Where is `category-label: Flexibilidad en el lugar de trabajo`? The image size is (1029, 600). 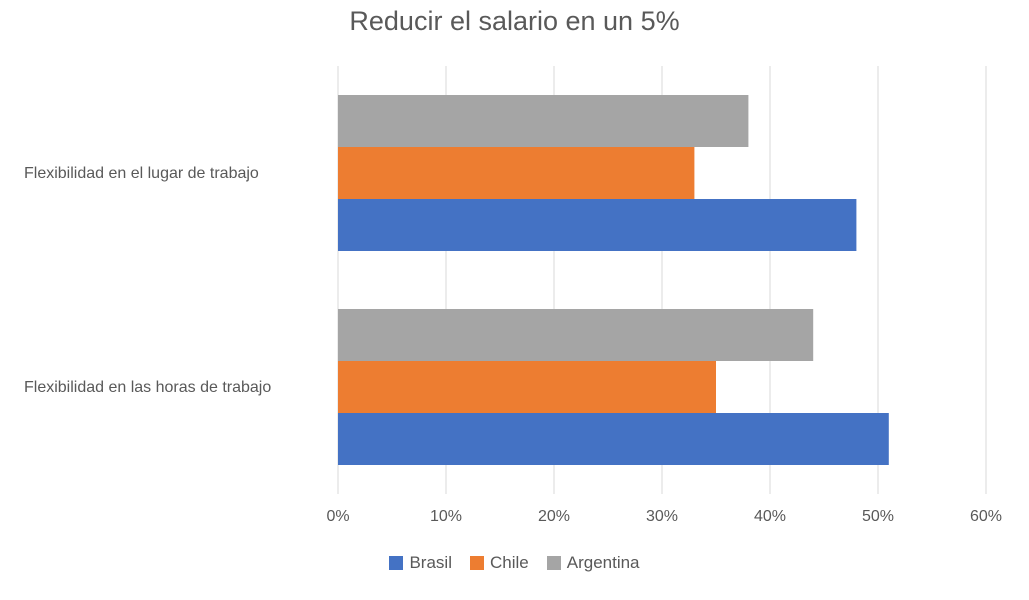 category-label: Flexibilidad en el lugar de trabajo is located at coordinates (141, 173).